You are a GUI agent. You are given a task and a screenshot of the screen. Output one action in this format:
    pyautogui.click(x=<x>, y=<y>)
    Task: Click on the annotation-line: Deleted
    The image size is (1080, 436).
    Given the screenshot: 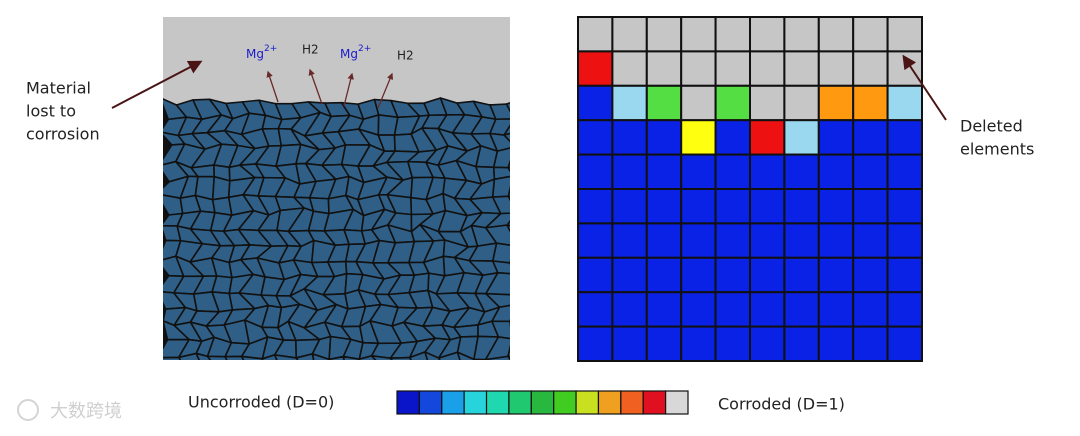 What is the action you would take?
    pyautogui.click(x=991, y=126)
    